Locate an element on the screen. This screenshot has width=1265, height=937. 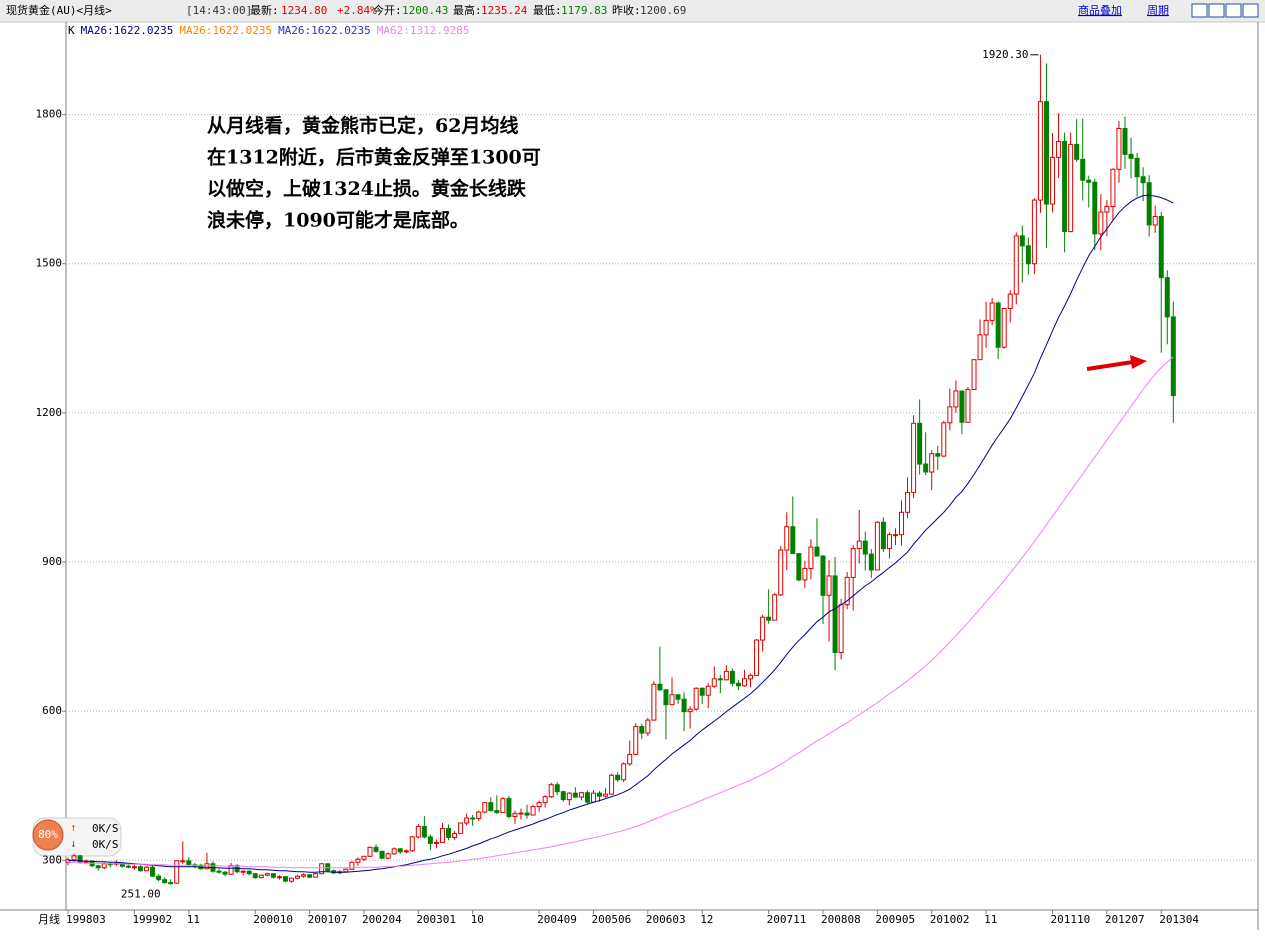
legend-item: K is located at coordinates (71, 30).